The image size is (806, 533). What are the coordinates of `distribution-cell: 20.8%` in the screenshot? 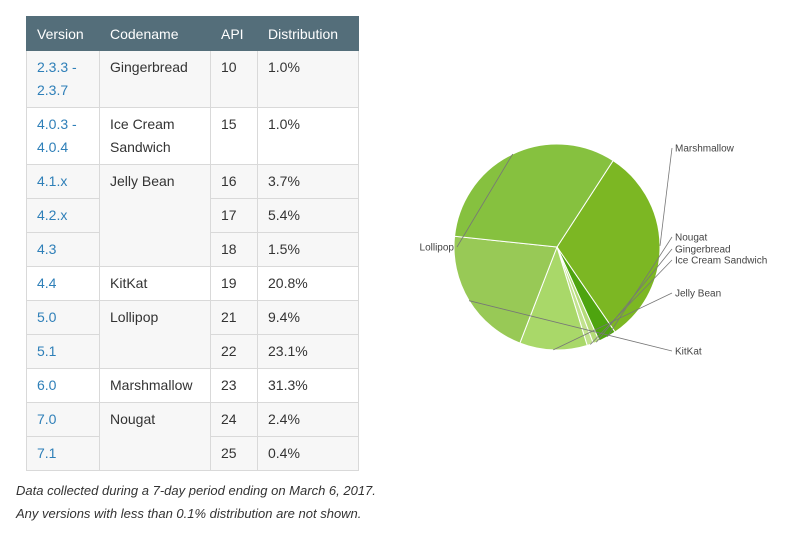 It's located at (308, 283).